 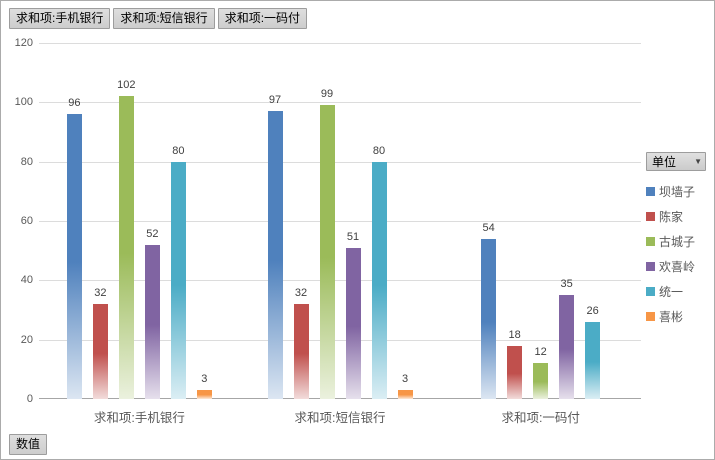 I want to click on bar-slot: 52, so click(x=152, y=221).